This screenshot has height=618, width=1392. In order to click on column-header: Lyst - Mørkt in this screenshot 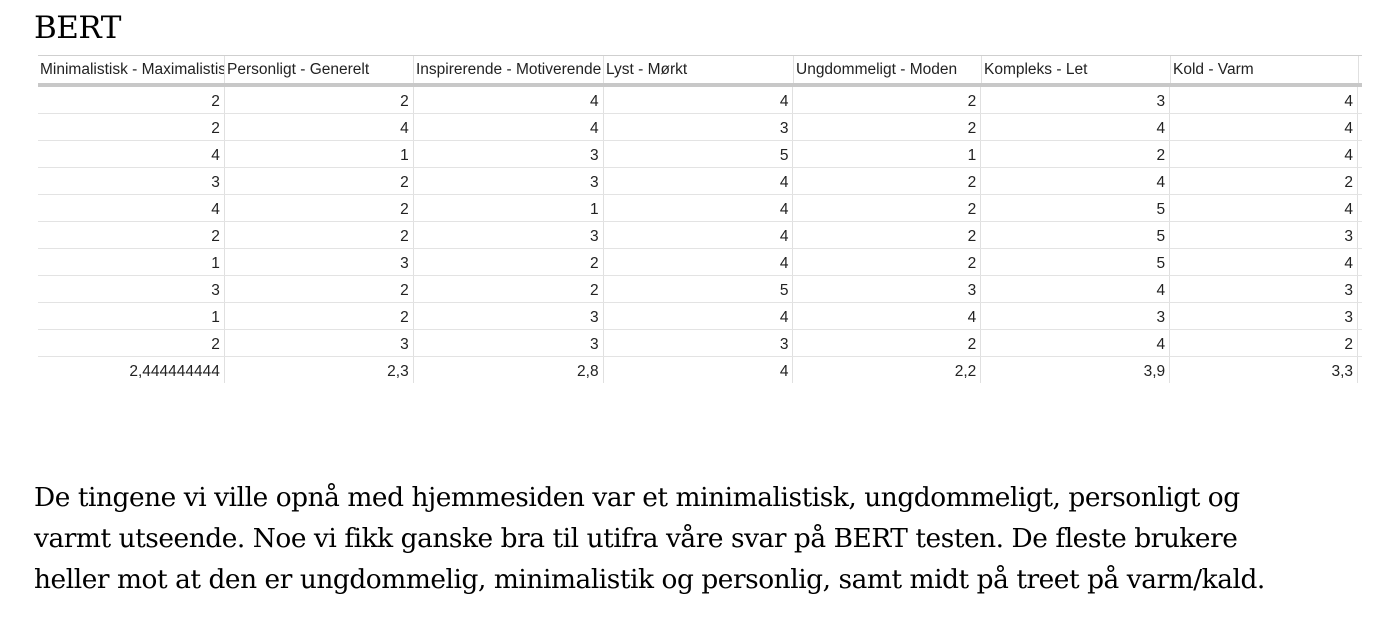, I will do `click(699, 69)`.